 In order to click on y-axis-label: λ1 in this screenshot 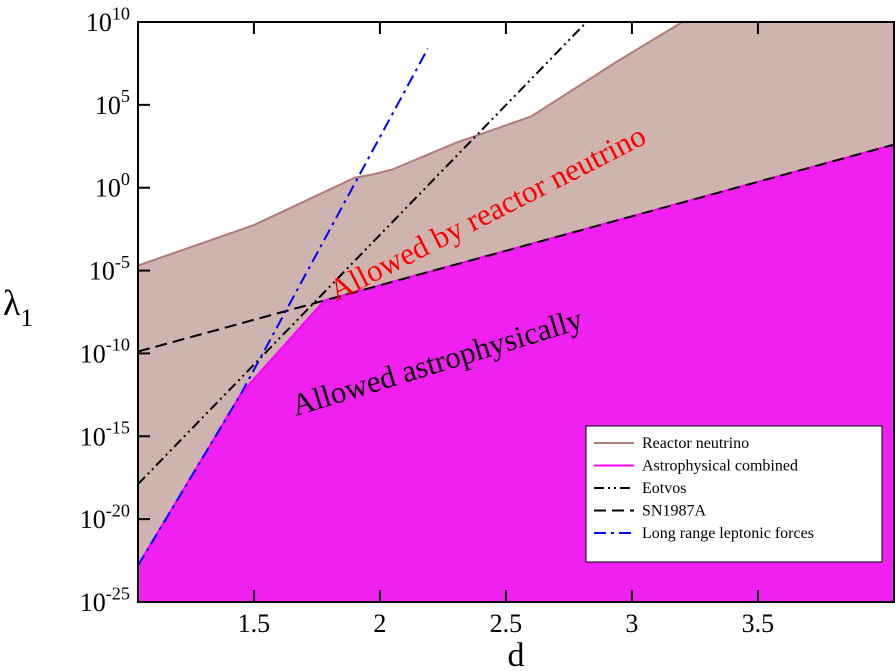, I will do `click(18, 307)`.